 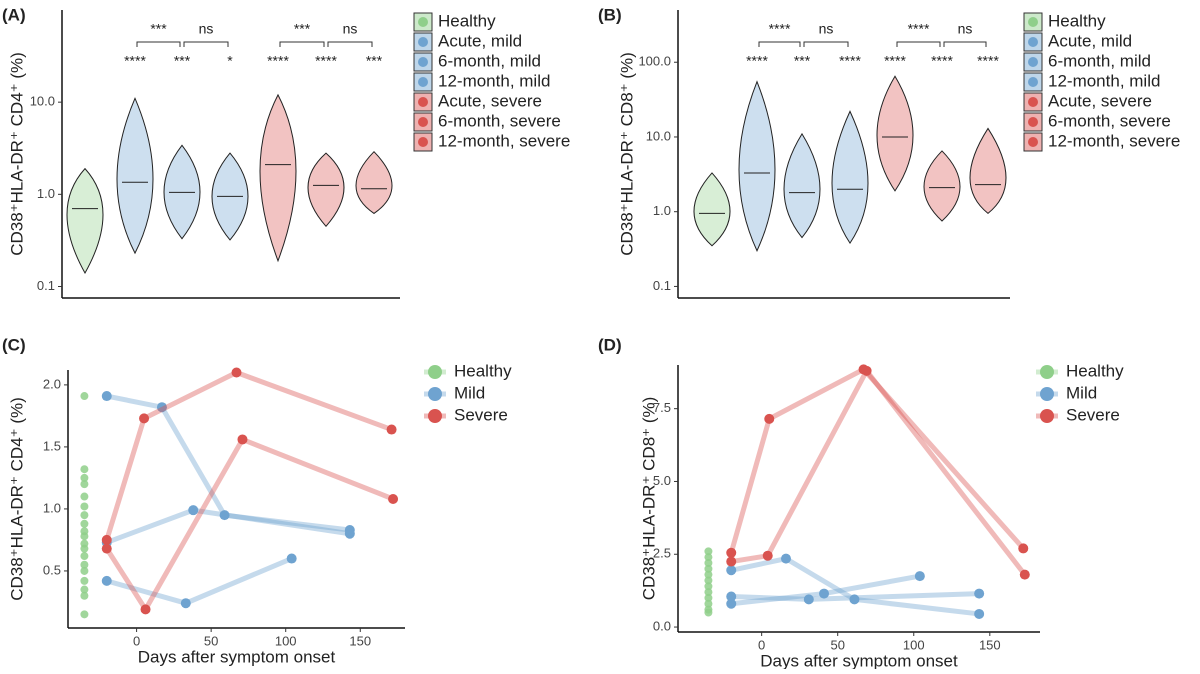 I want to click on x-tick-label: 100, so click(x=286, y=640).